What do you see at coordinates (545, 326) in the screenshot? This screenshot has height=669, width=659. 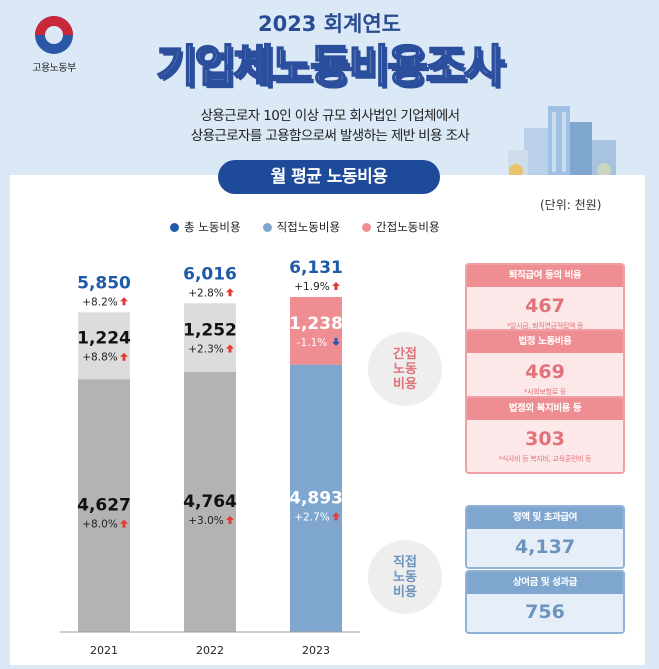 I see `card-retirement-note: *일시금, 퇴직연금적립액 등` at bounding box center [545, 326].